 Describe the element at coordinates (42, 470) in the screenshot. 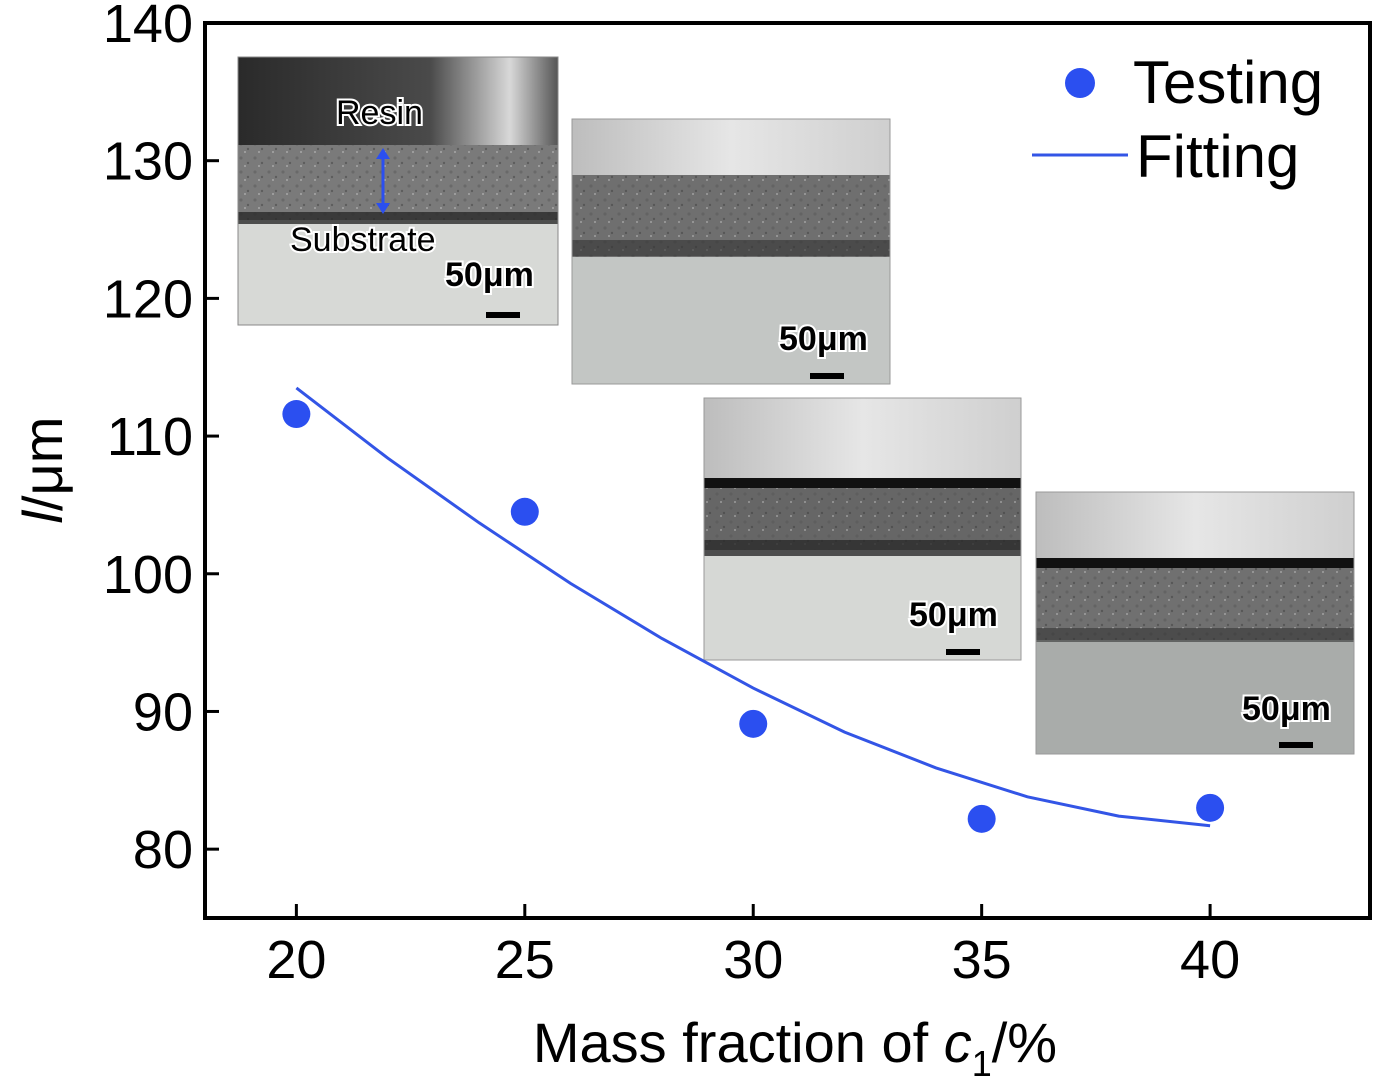

I see `y-axis-title: l/μm` at that location.